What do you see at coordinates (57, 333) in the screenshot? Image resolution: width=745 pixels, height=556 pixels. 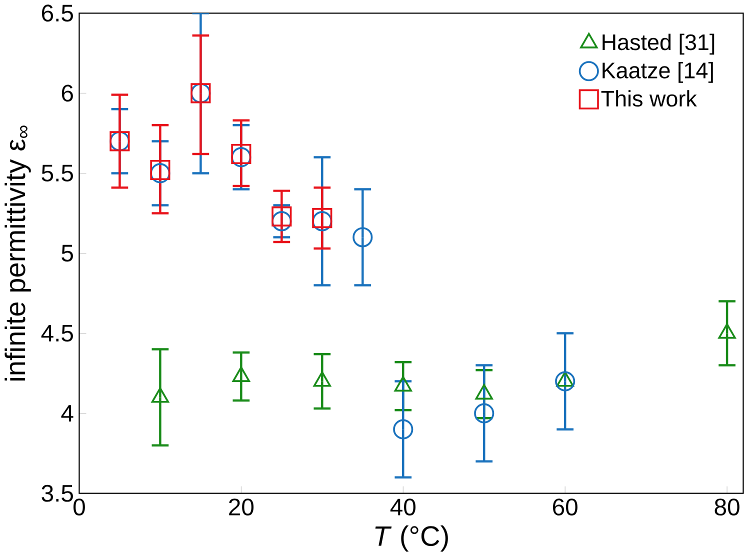 I see `y-tick-label: 4.5` at bounding box center [57, 333].